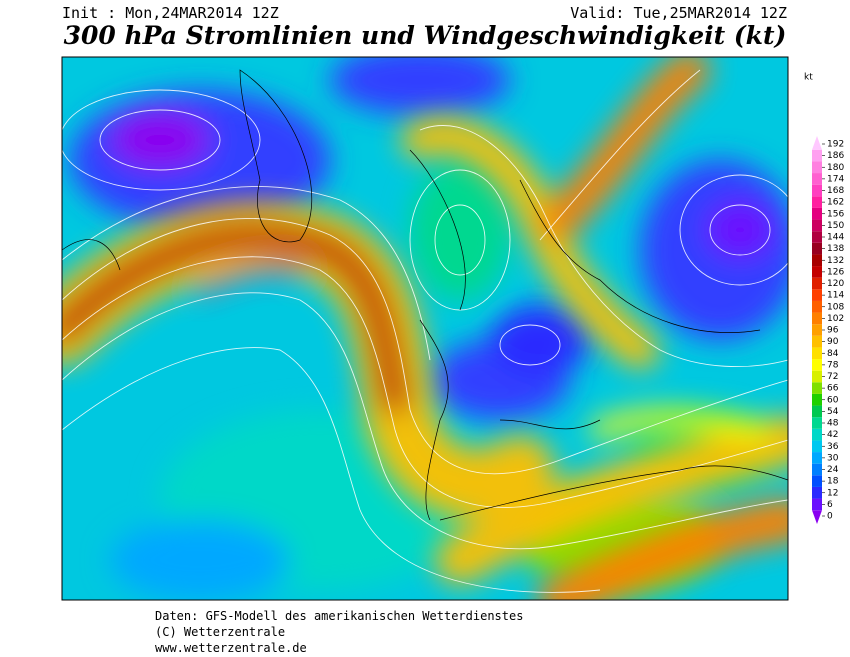 The height and width of the screenshot is (657, 850). I want to click on footer-copyright: (C) Wetterzentrale, so click(220, 632).